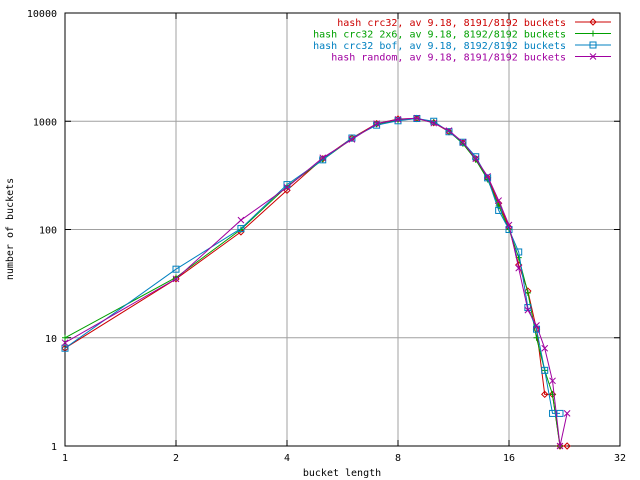  What do you see at coordinates (42, 14) in the screenshot?
I see `y-tick-label: 10000` at bounding box center [42, 14].